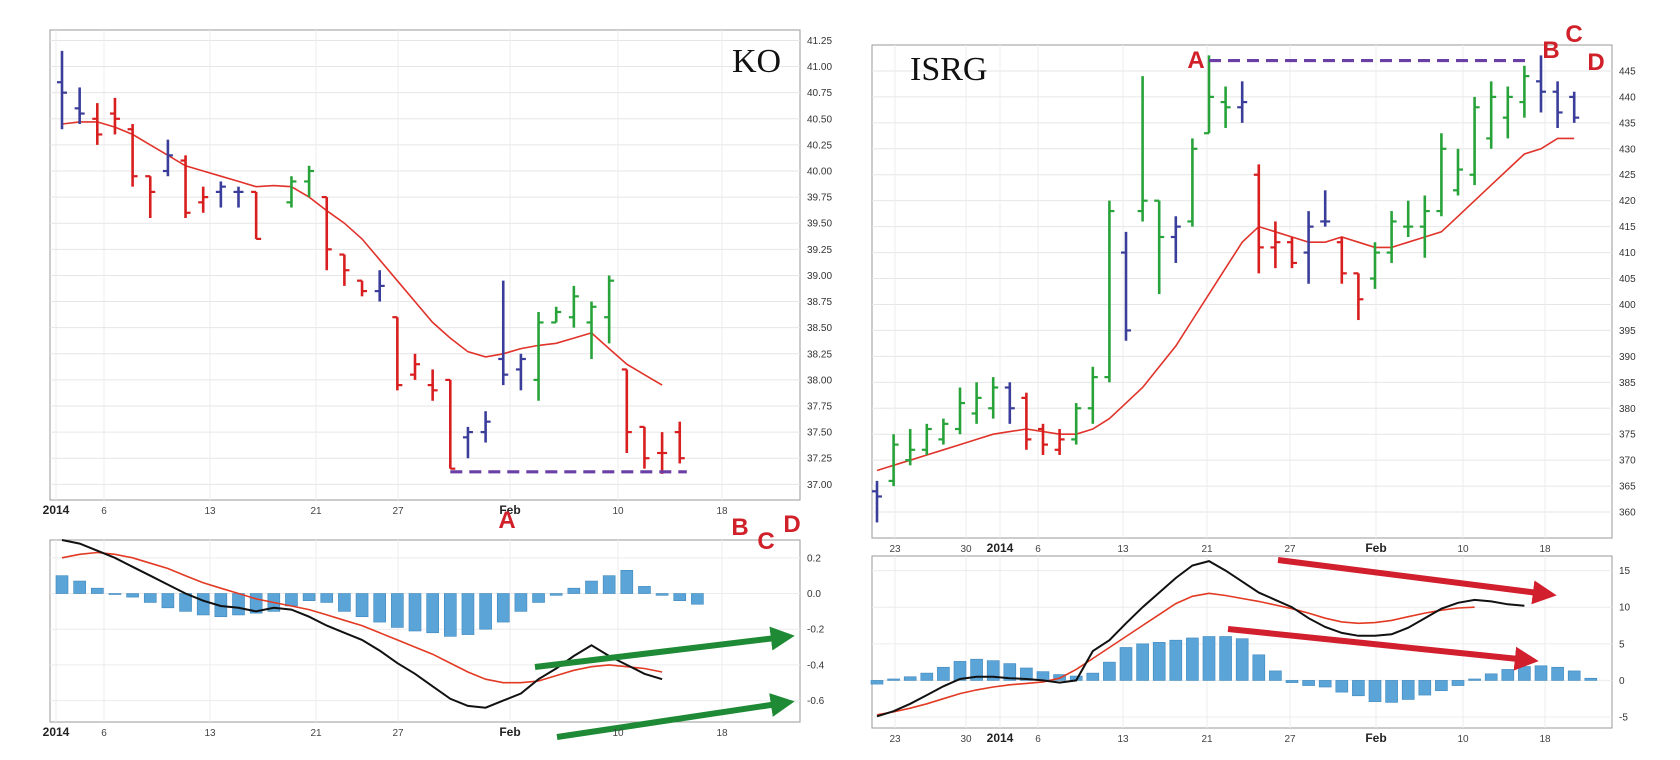  What do you see at coordinates (1375, 548) in the screenshot?
I see `isrg-price-xtick: Feb` at bounding box center [1375, 548].